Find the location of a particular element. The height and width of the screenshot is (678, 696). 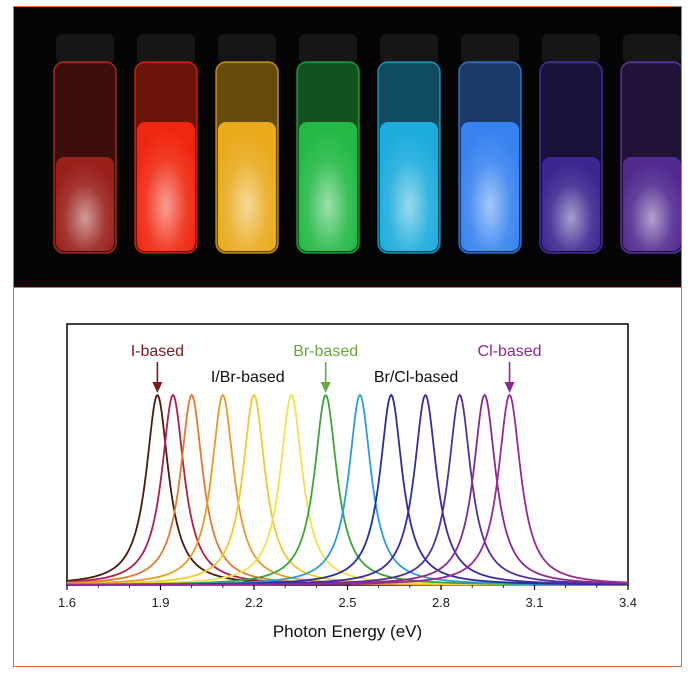

x-tick-label: 2.5 is located at coordinates (347, 602).